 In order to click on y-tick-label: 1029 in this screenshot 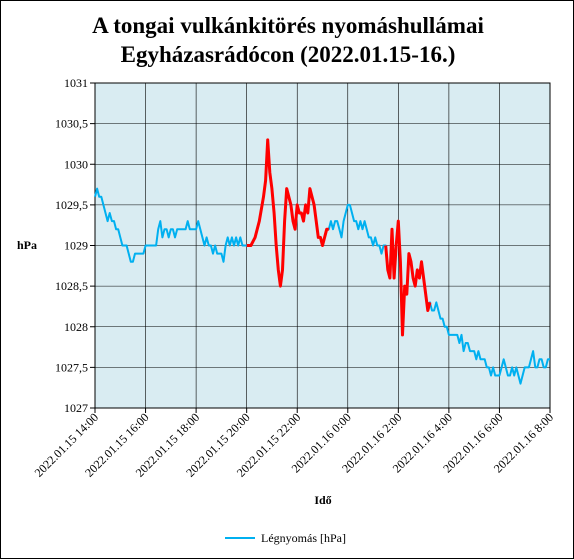, I will do `click(76, 246)`.